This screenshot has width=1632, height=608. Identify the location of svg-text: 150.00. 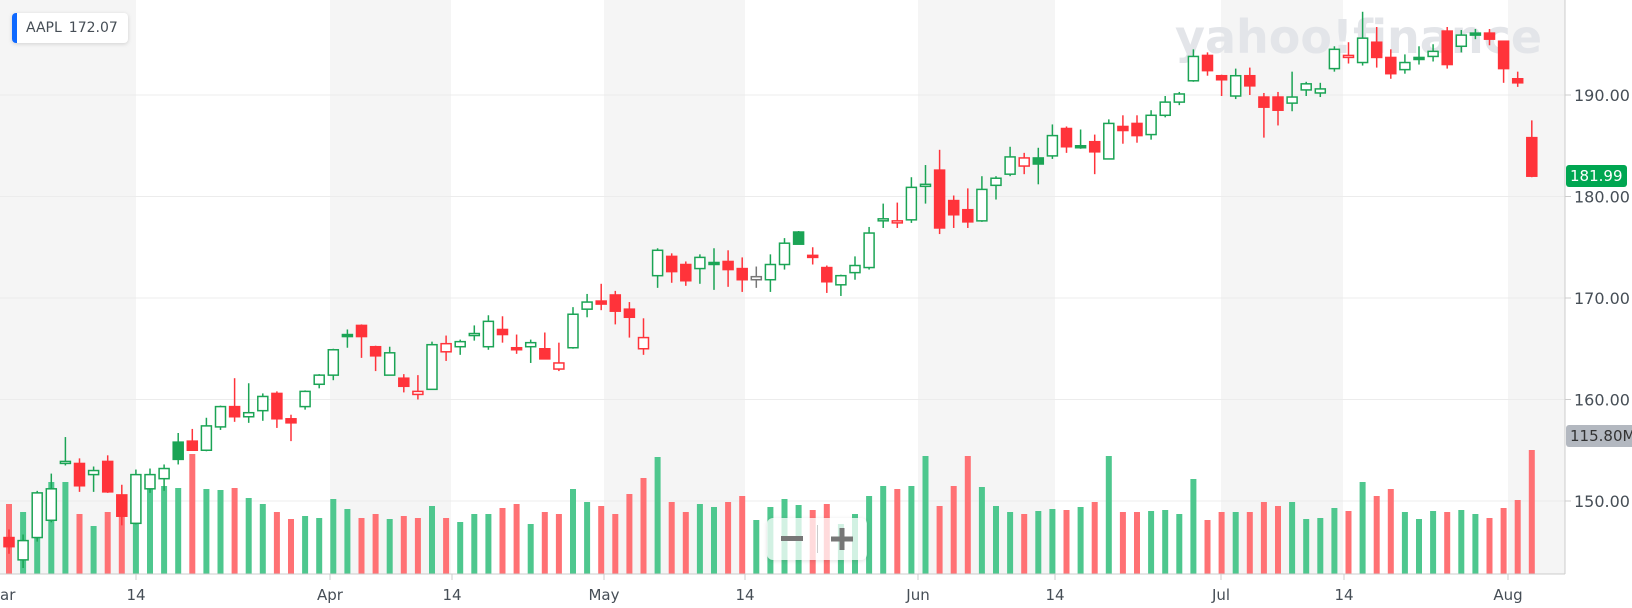
(1602, 501).